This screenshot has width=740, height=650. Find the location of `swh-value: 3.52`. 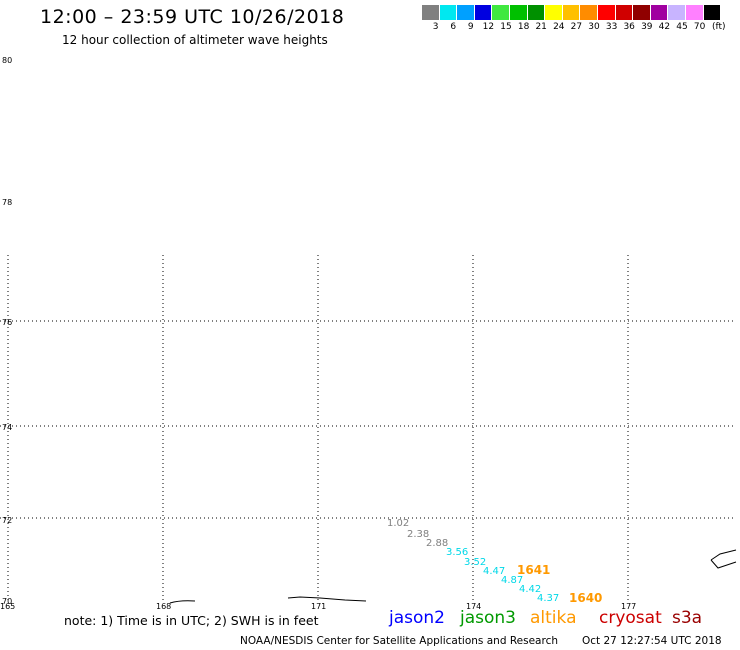

swh-value: 3.52 is located at coordinates (475, 562).